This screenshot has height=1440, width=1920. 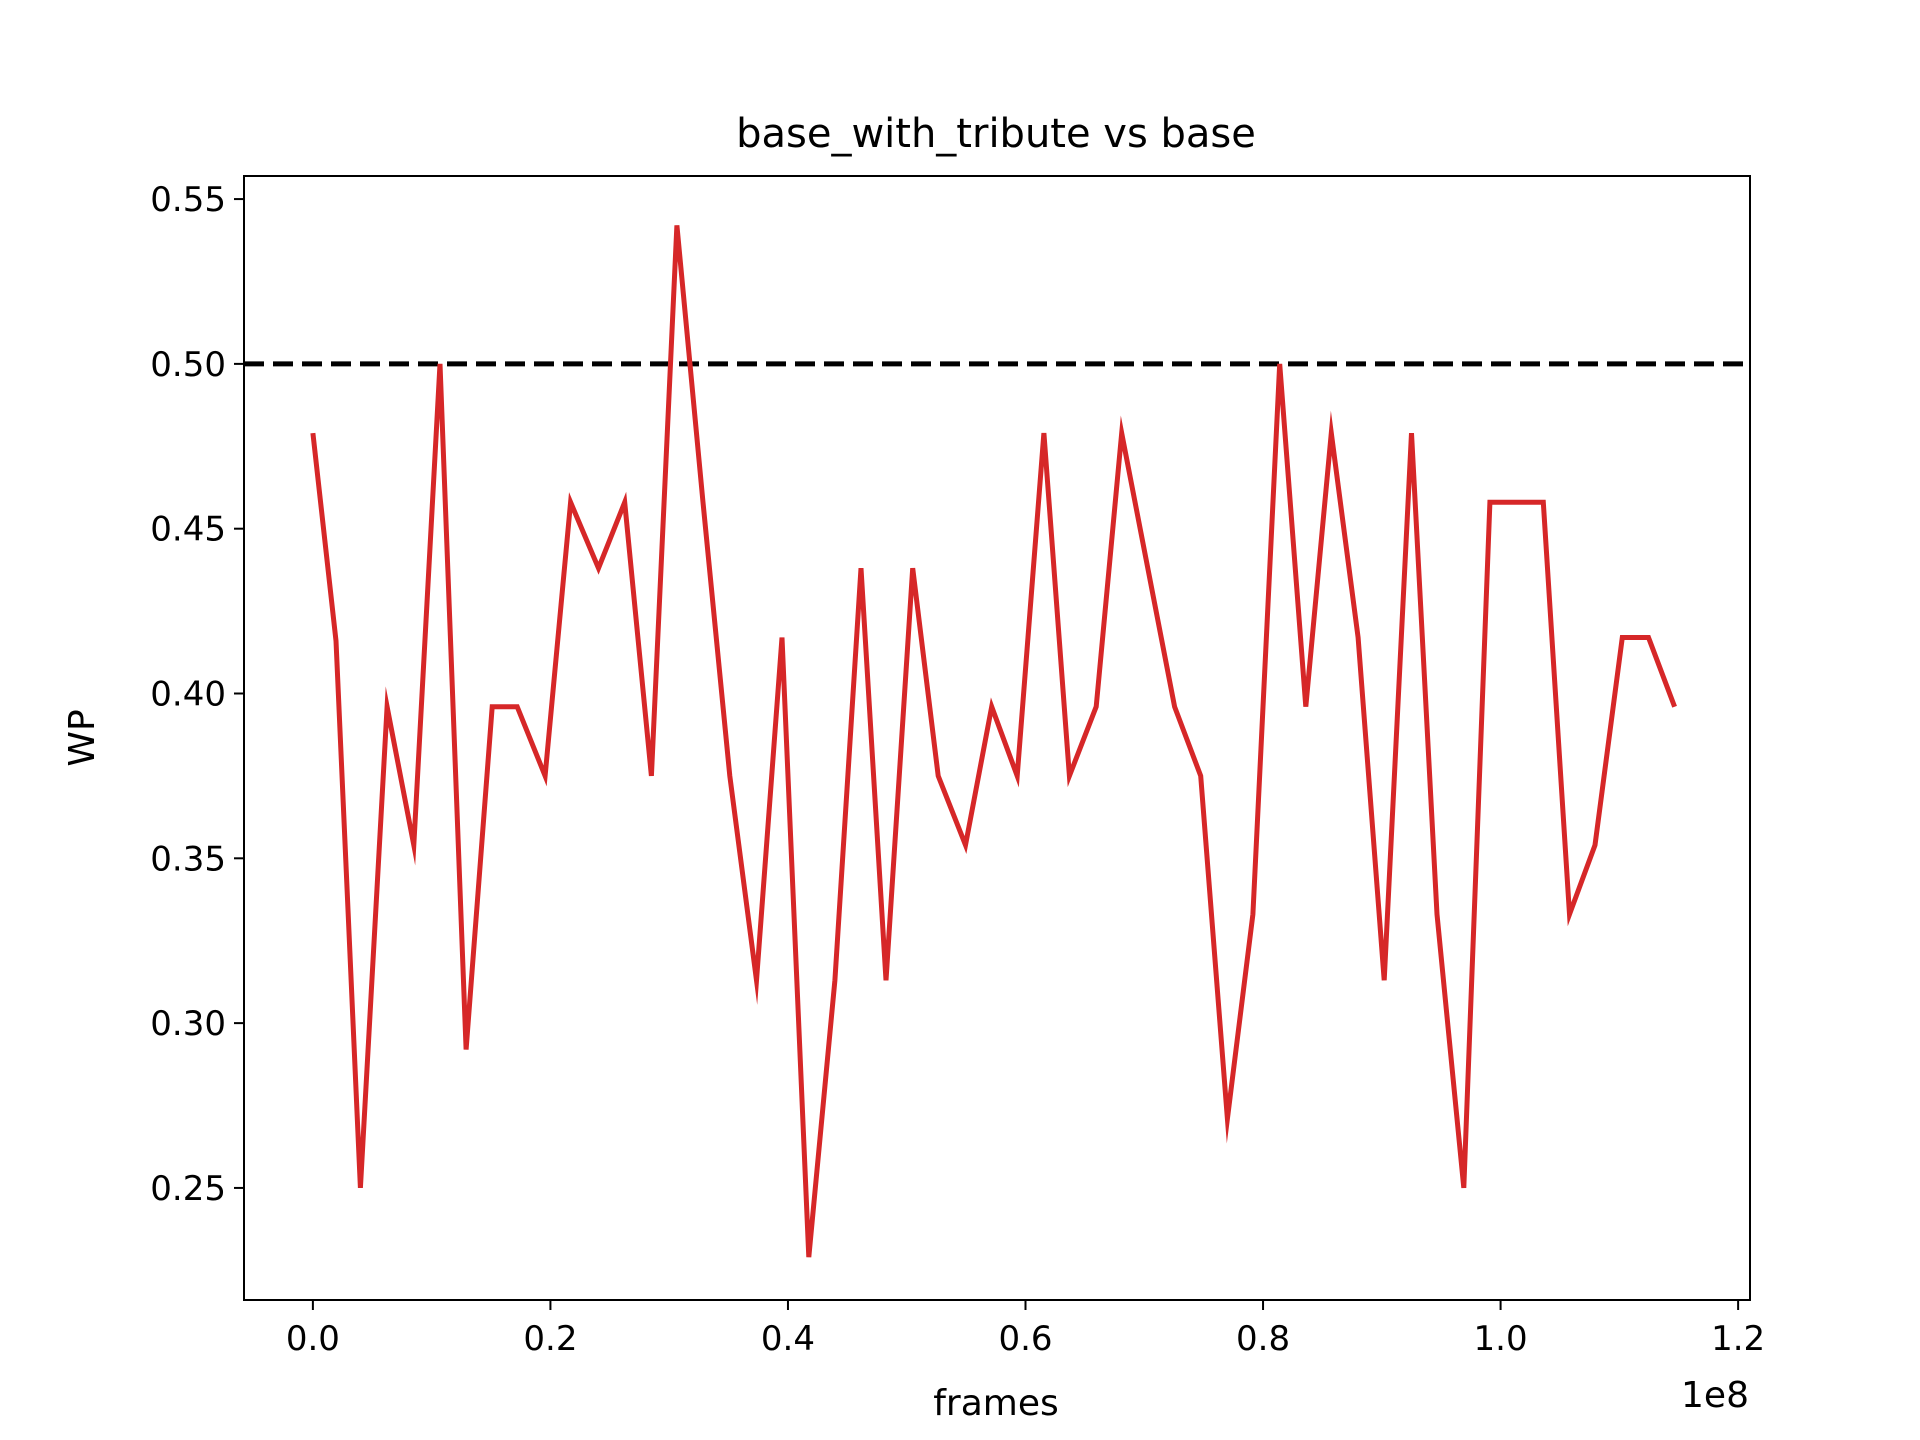 I want to click on x-tick-label: 1.0, so click(x=1501, y=1339).